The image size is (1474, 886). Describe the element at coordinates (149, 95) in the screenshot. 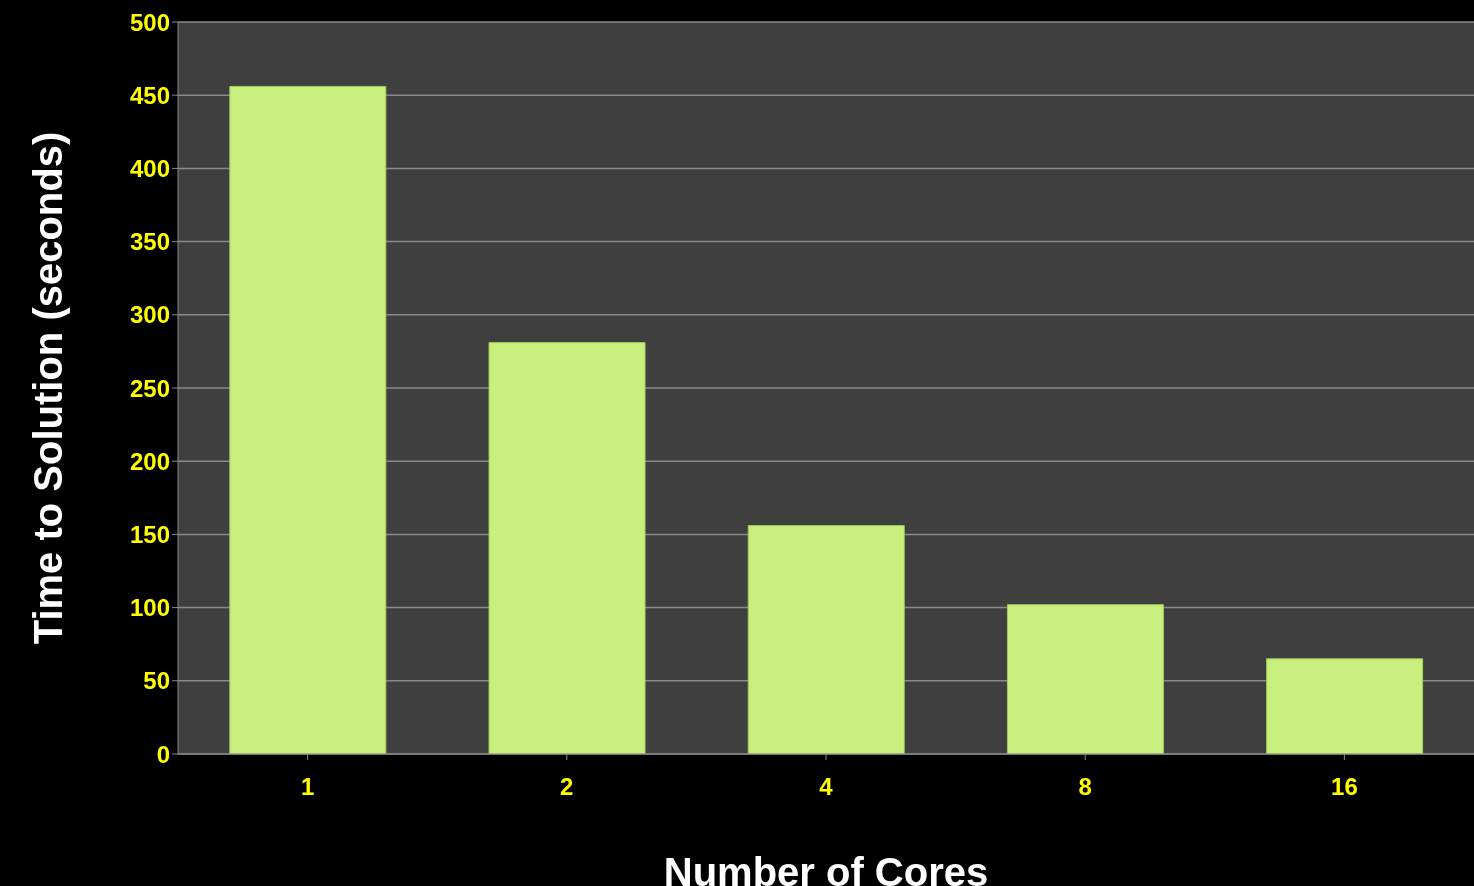

I see `y-tick-label: 450` at that location.